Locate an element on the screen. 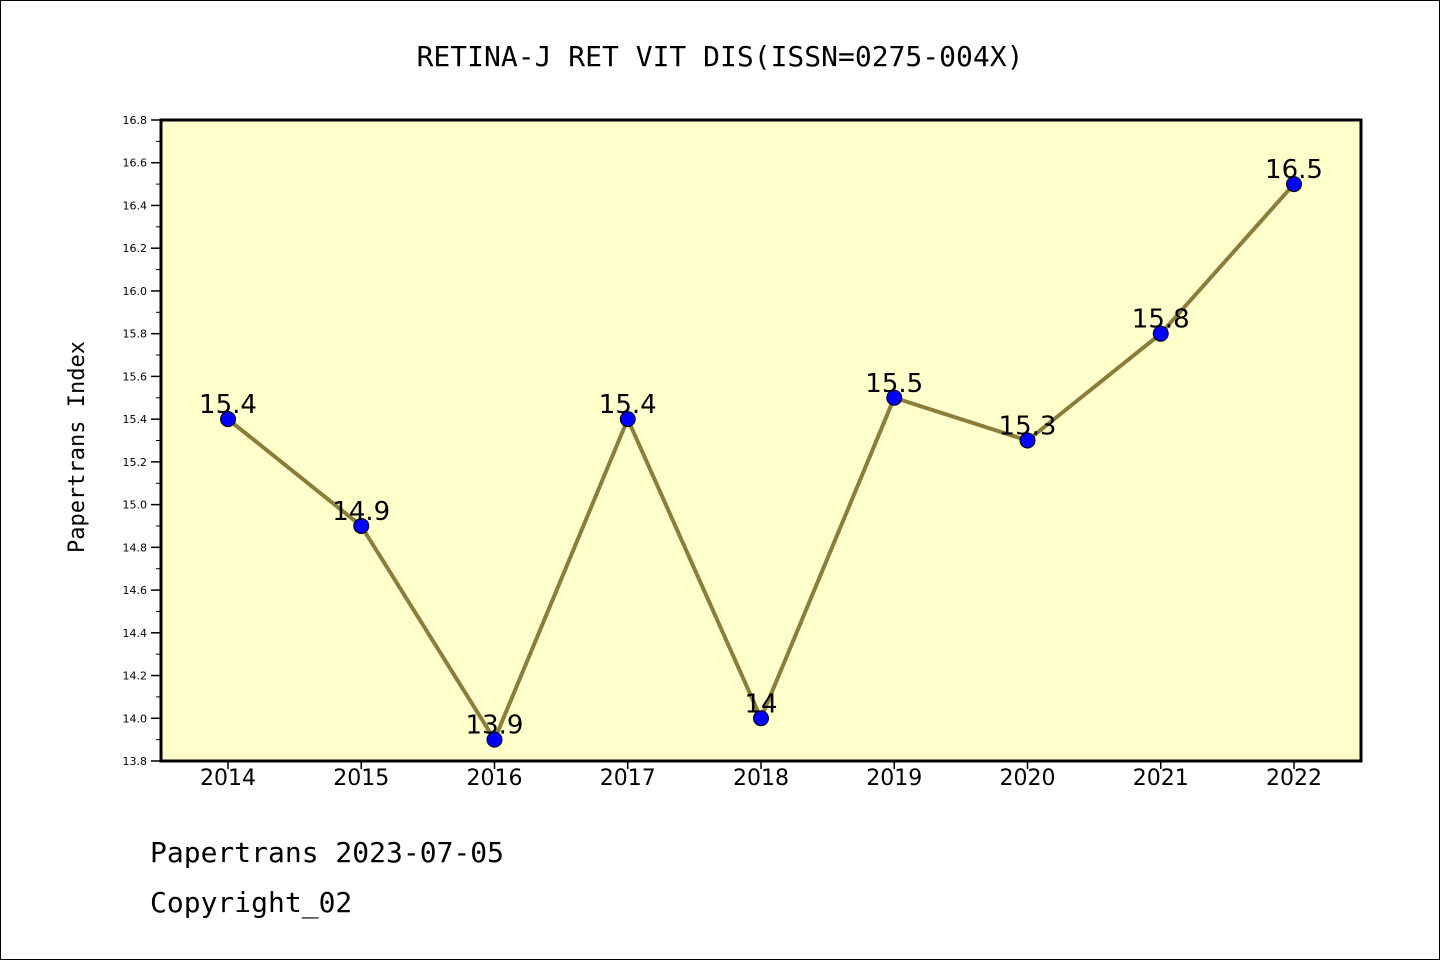 The image size is (1440, 960). x-tick-label: 2019 is located at coordinates (894, 778).